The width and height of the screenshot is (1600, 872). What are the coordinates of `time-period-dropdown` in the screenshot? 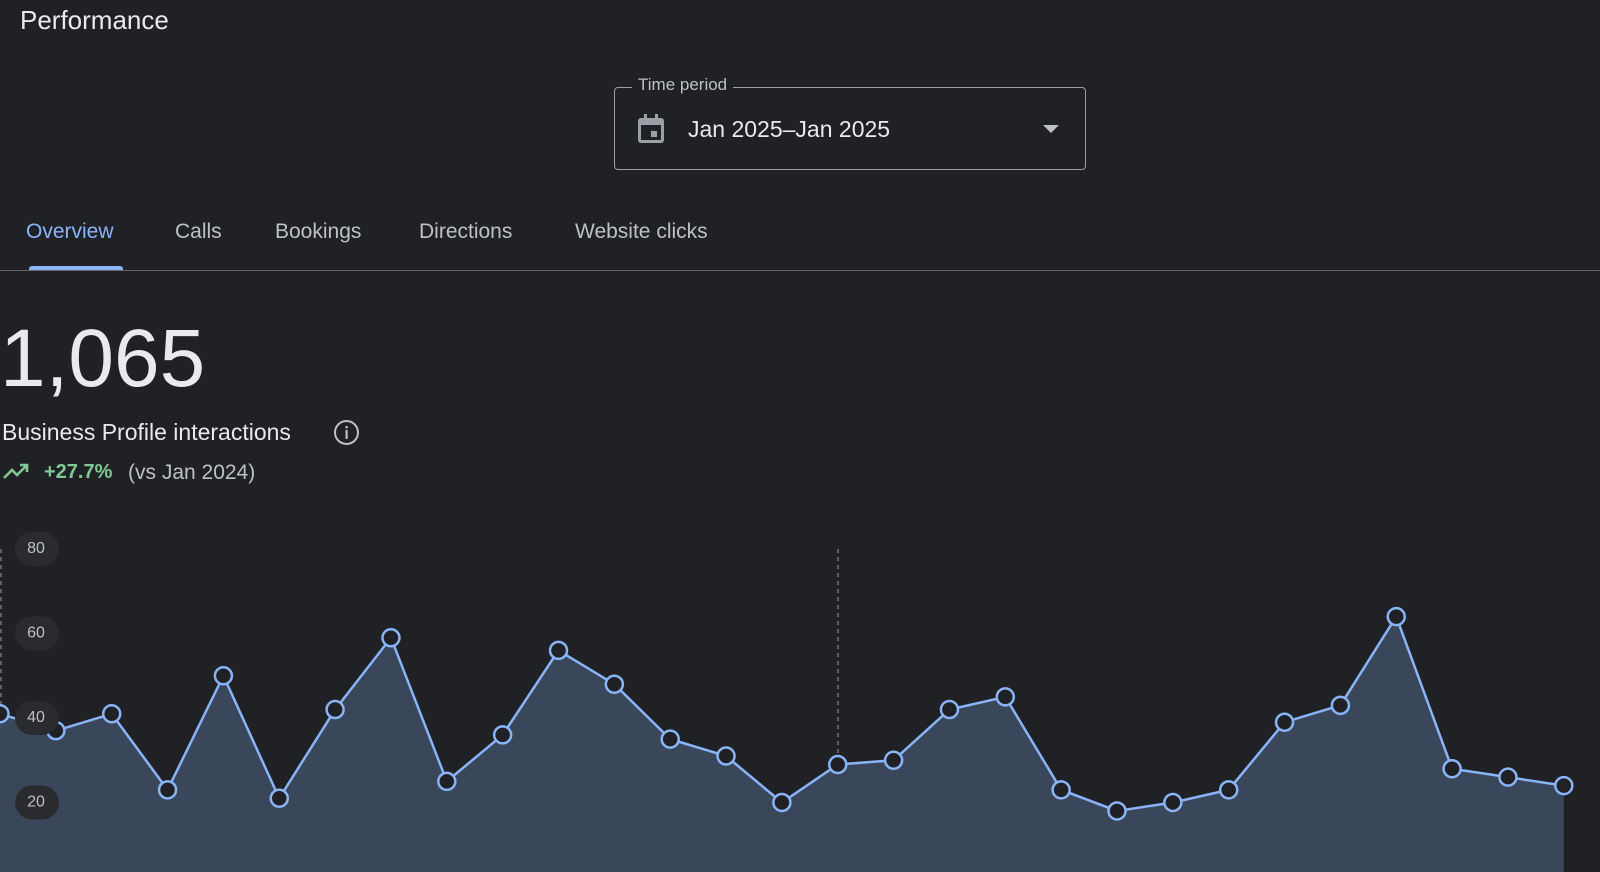 It's located at (850, 128).